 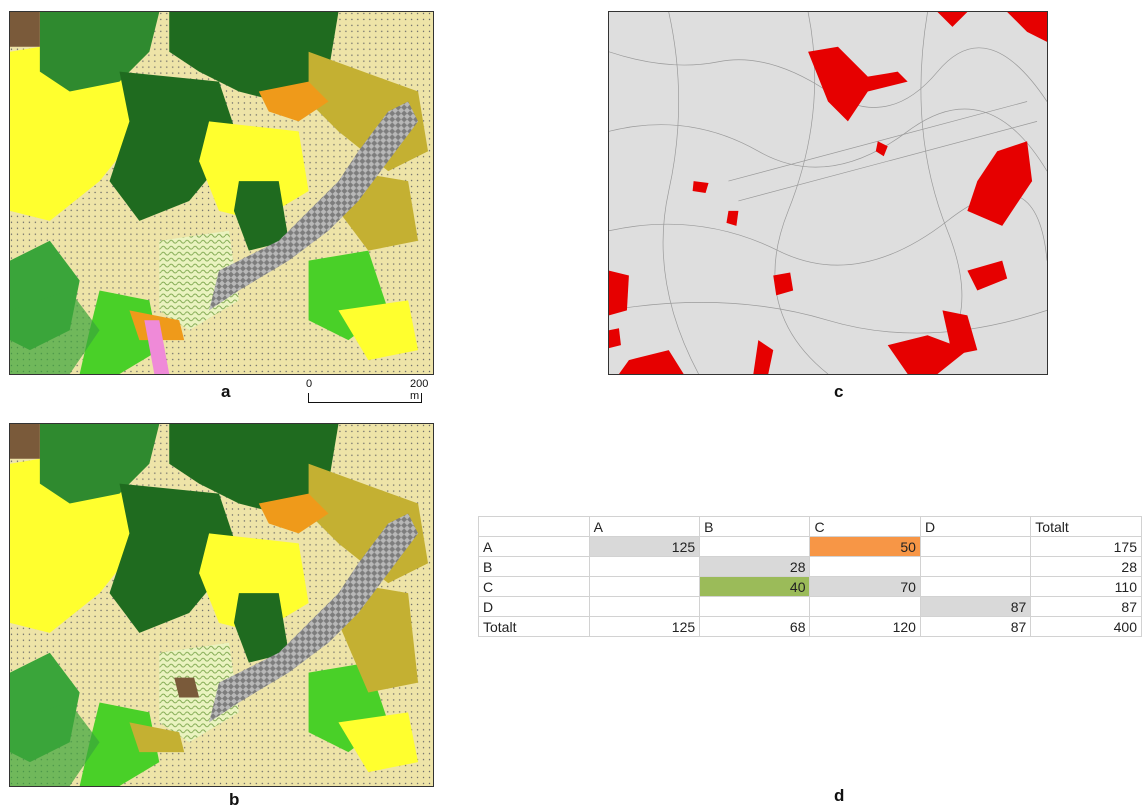 What do you see at coordinates (975, 526) in the screenshot?
I see `matrix-header-cell: D` at bounding box center [975, 526].